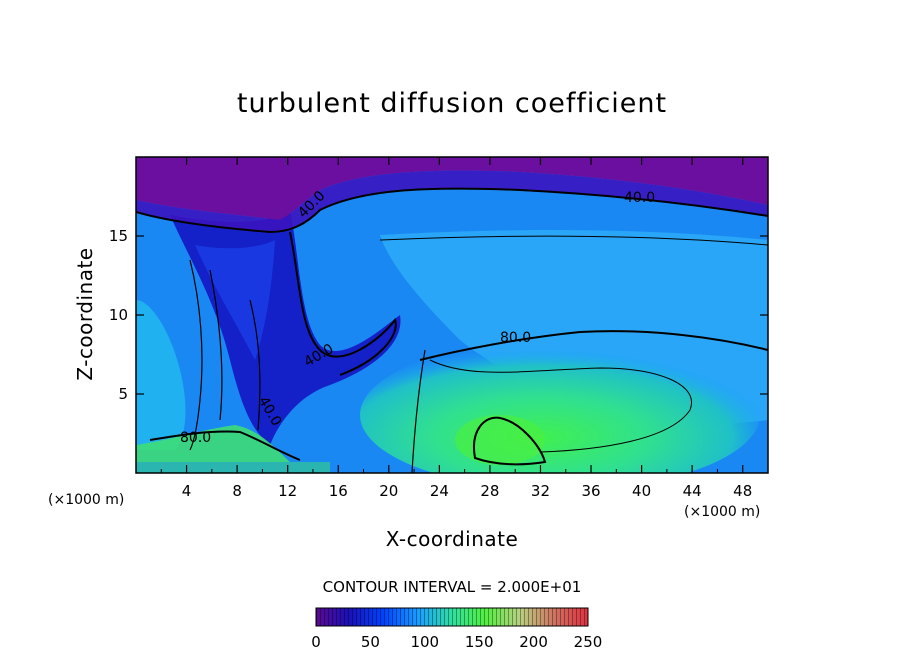 The width and height of the screenshot is (904, 654). I want to click on contour-pool-core, so click(510, 441).